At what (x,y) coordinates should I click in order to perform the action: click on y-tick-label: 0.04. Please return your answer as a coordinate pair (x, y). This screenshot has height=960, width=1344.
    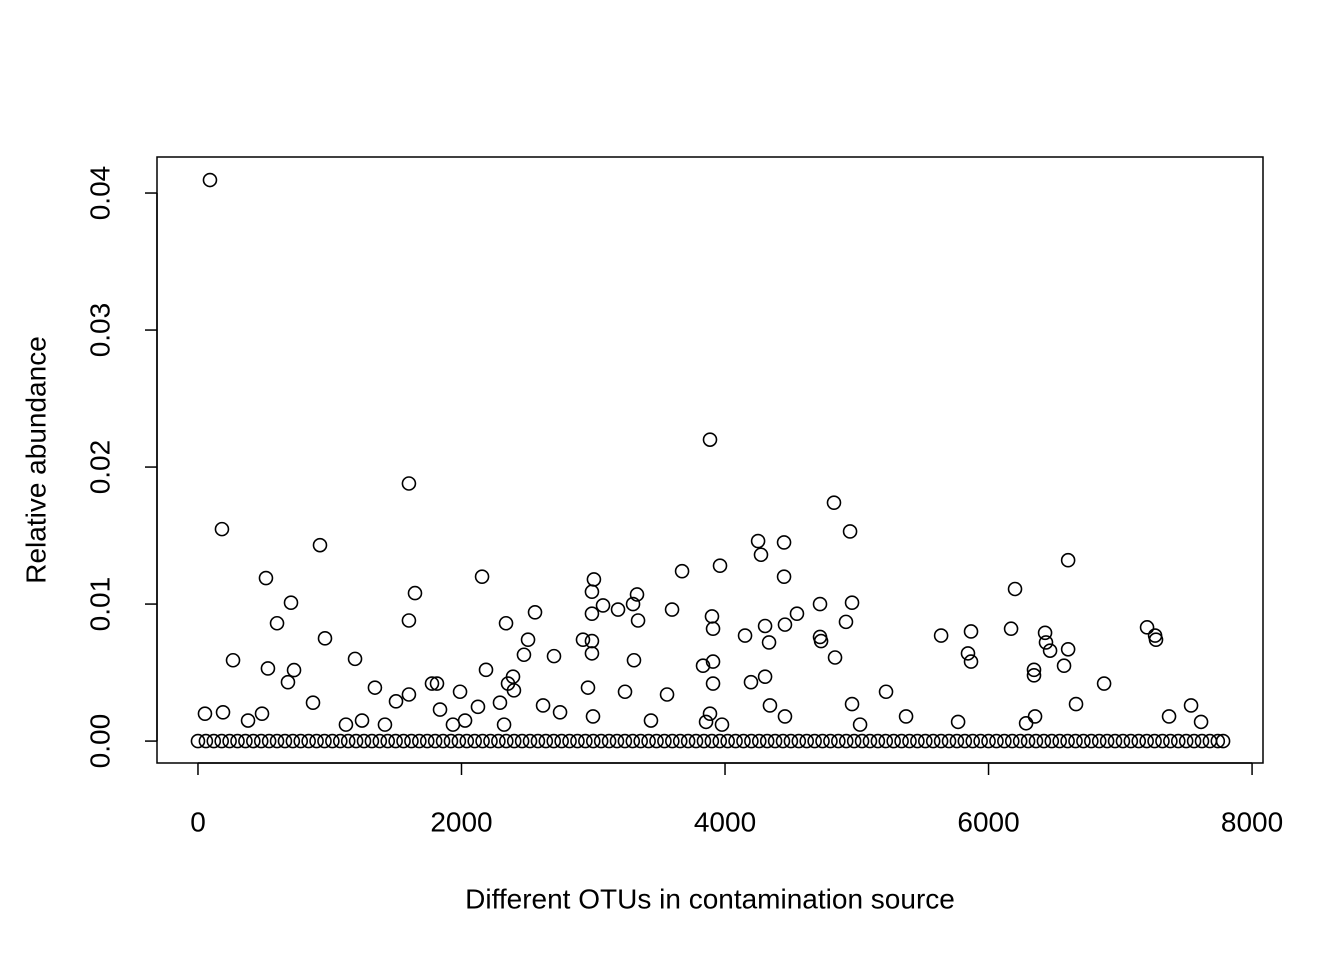
    Looking at the image, I should click on (99, 193).